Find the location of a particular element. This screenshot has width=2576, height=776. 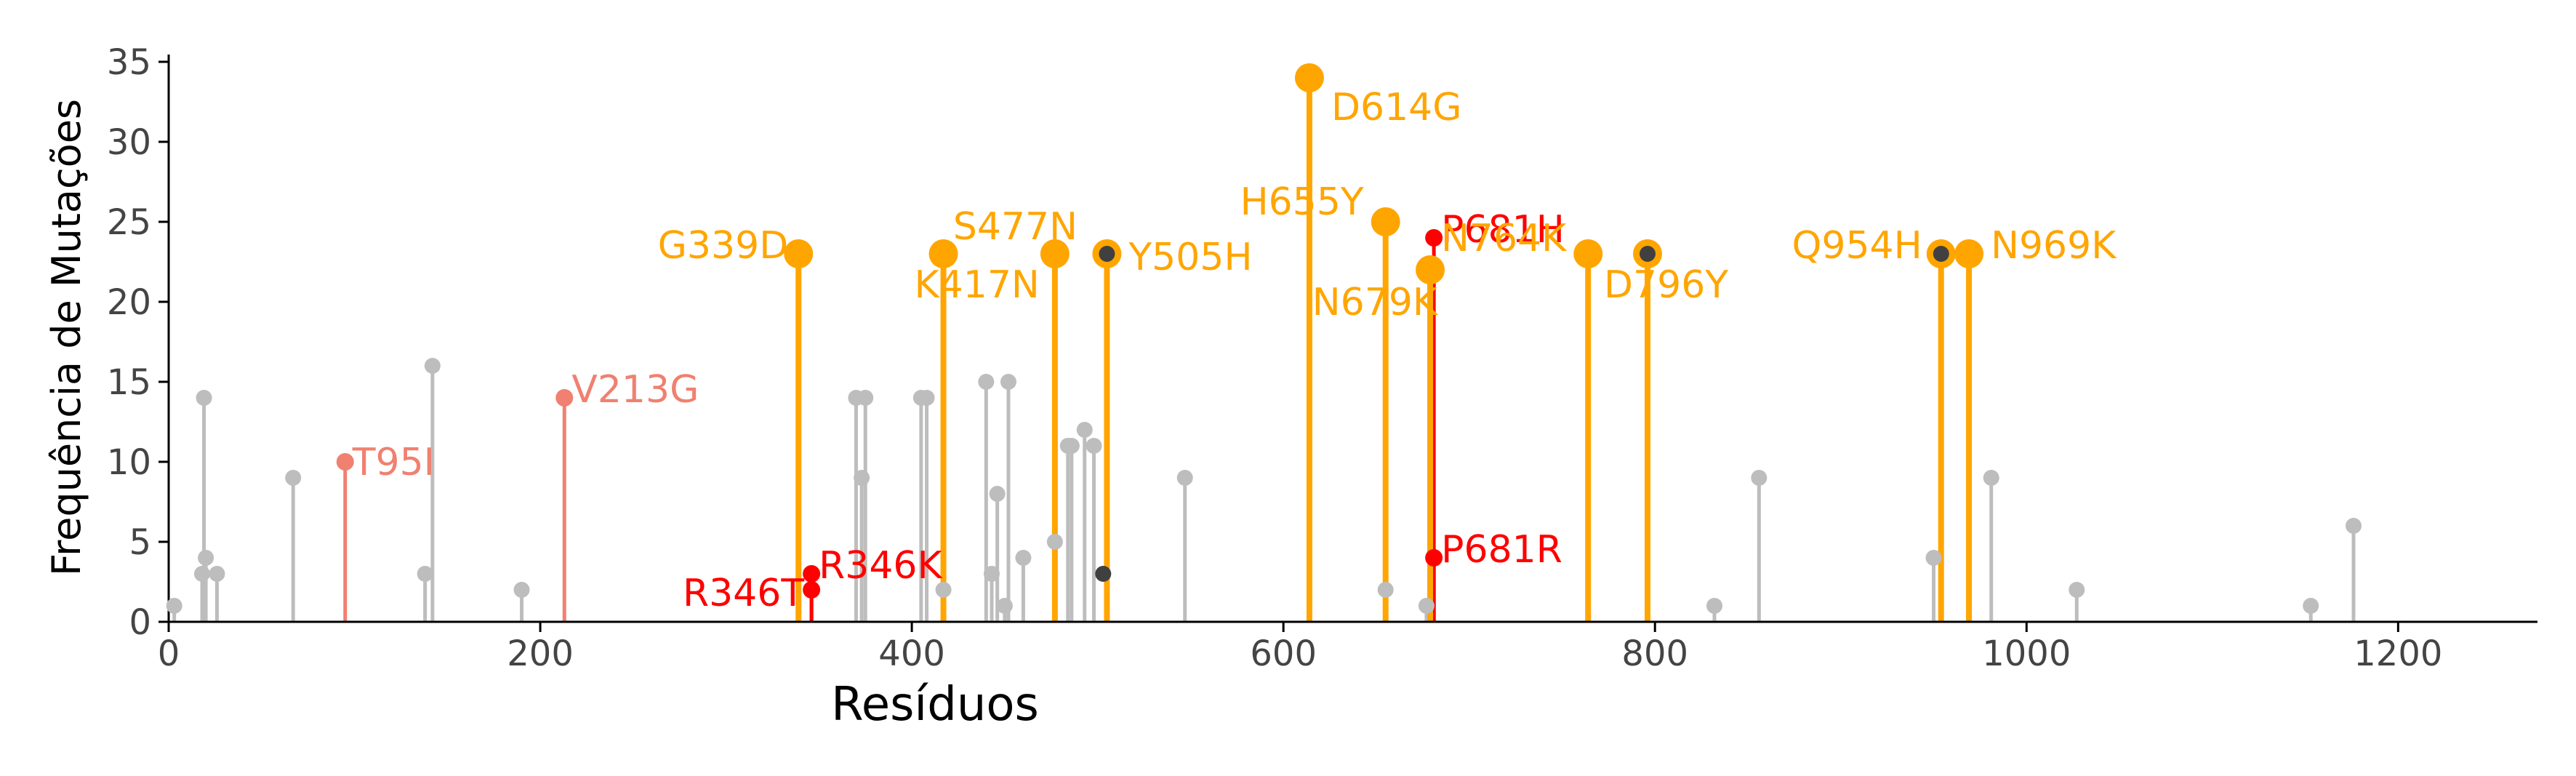

y-tick-label: 5 is located at coordinates (140, 542).